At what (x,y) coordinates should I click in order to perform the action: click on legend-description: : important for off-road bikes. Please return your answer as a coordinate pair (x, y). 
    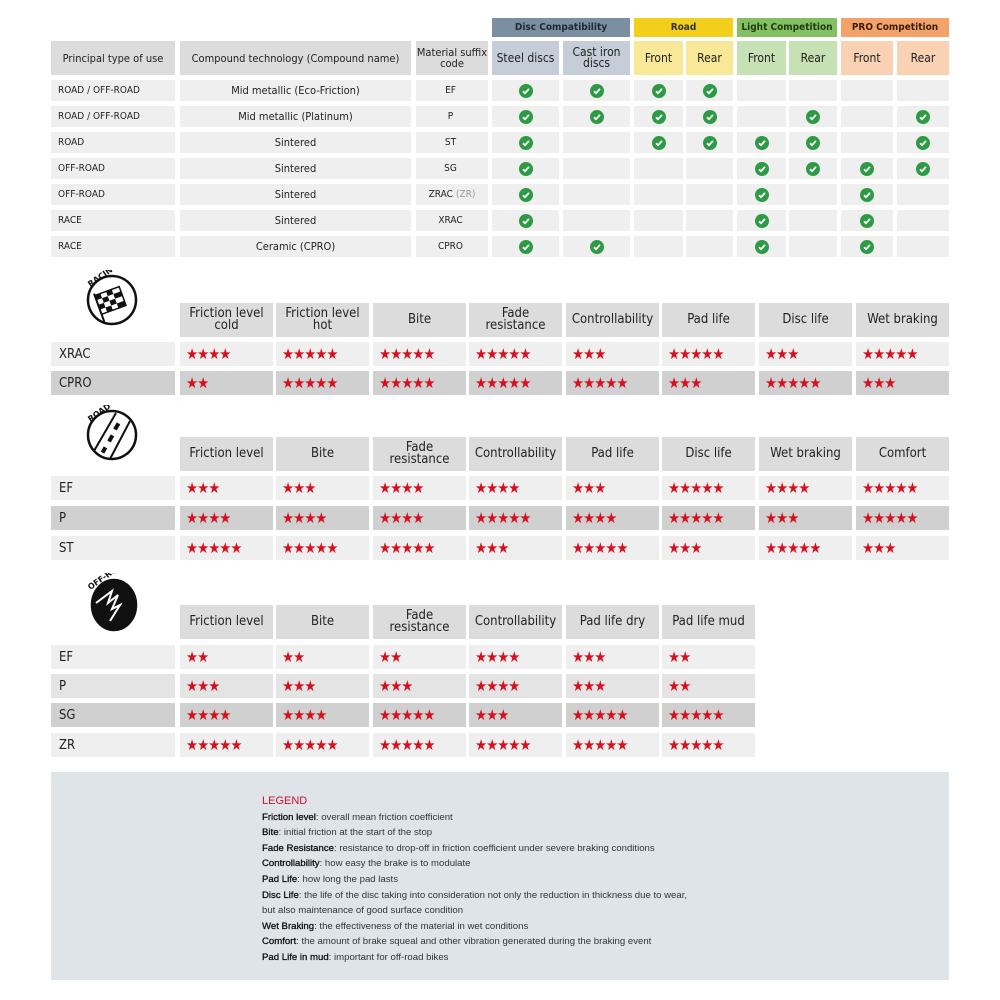
    Looking at the image, I should click on (388, 957).